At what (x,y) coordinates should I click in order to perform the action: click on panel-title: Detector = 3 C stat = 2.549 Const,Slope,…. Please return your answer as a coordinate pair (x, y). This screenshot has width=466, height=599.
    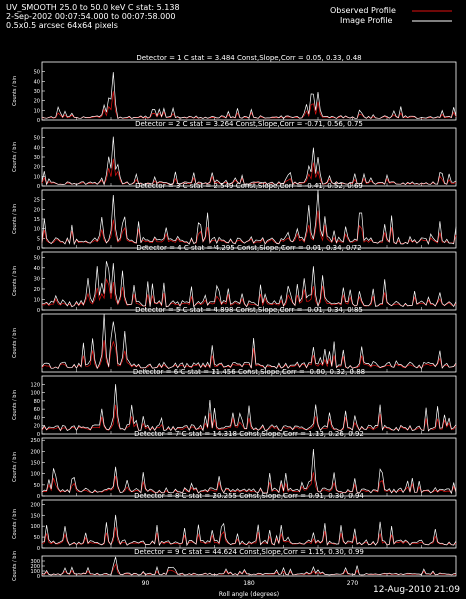
    Looking at the image, I should click on (249, 186).